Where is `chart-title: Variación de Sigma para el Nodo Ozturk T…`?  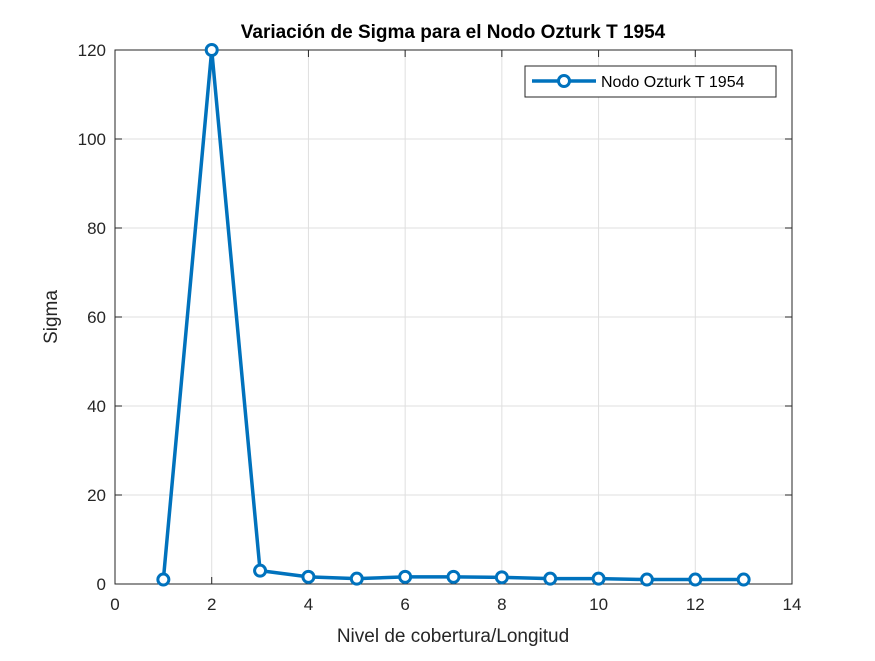 chart-title: Variación de Sigma para el Nodo Ozturk T… is located at coordinates (453, 32).